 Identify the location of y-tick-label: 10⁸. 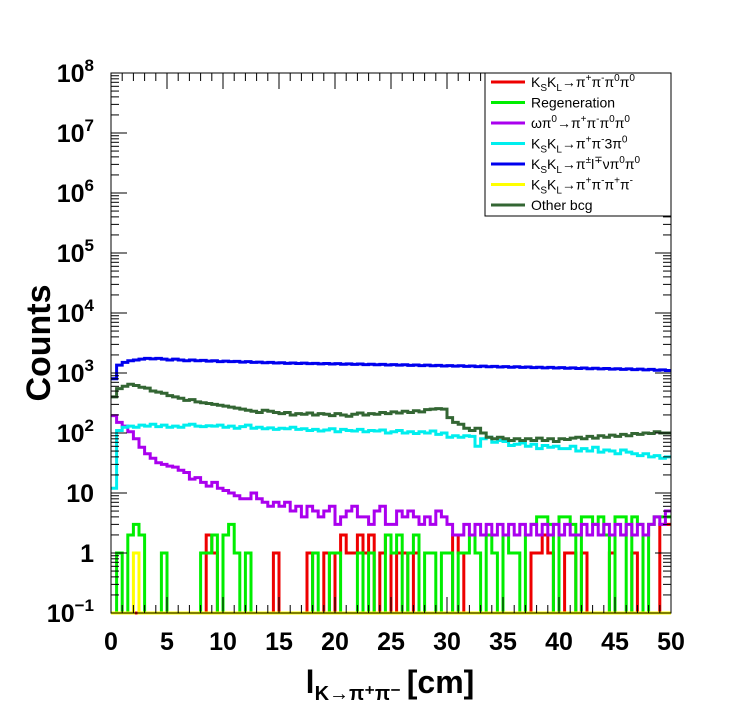
(75, 72).